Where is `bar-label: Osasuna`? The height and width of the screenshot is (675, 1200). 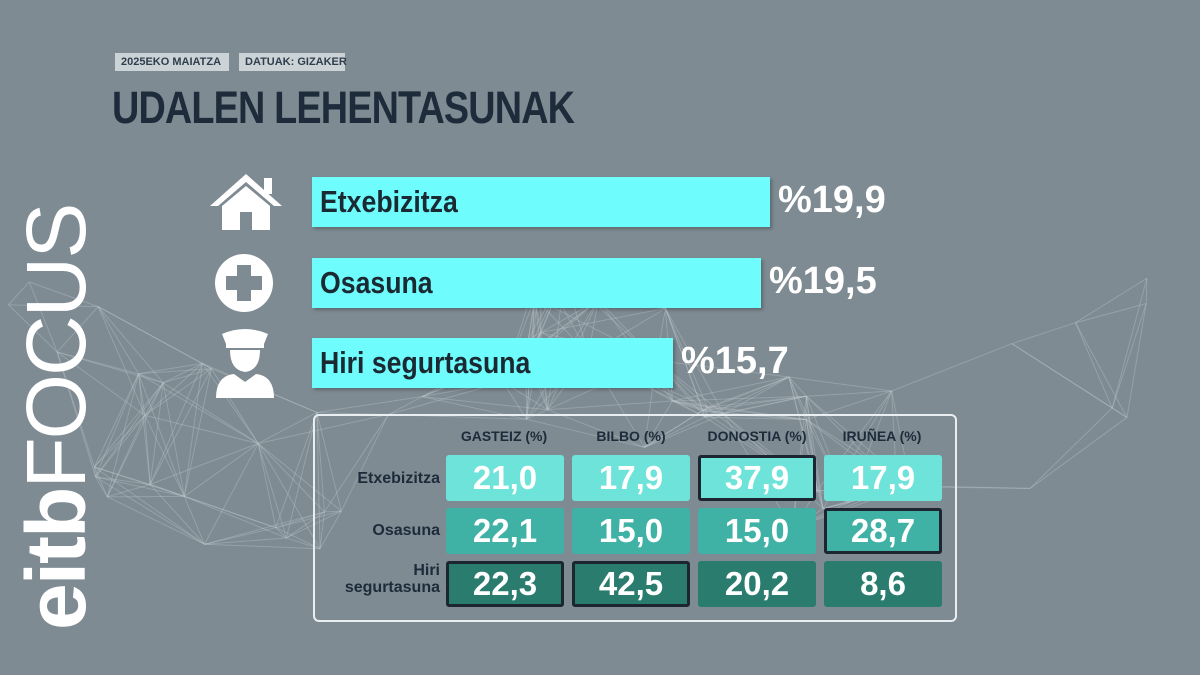
bar-label: Osasuna is located at coordinates (376, 282).